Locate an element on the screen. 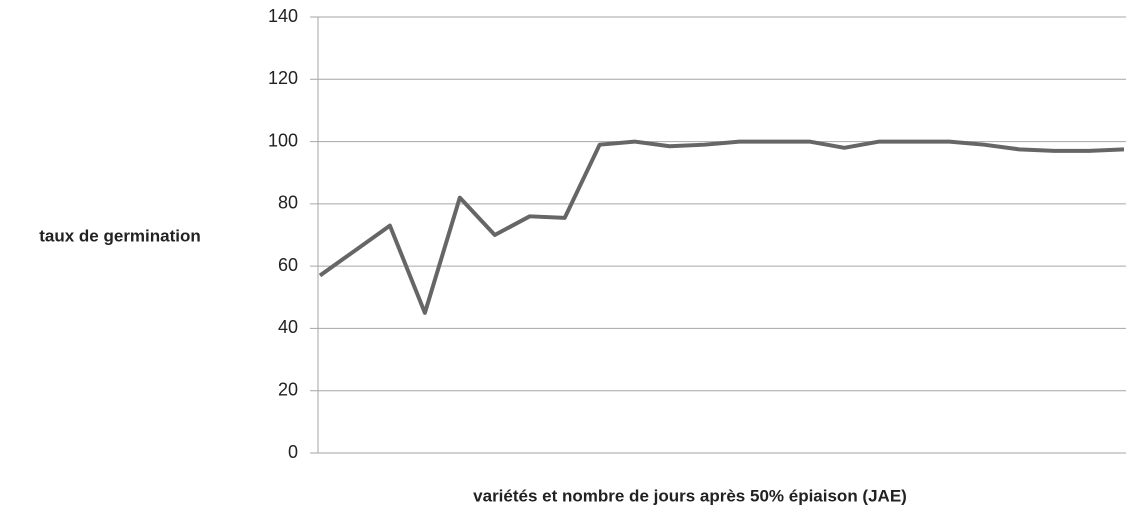 Image resolution: width=1126 pixels, height=514 pixels. y-tick-label: 40 is located at coordinates (288, 327).